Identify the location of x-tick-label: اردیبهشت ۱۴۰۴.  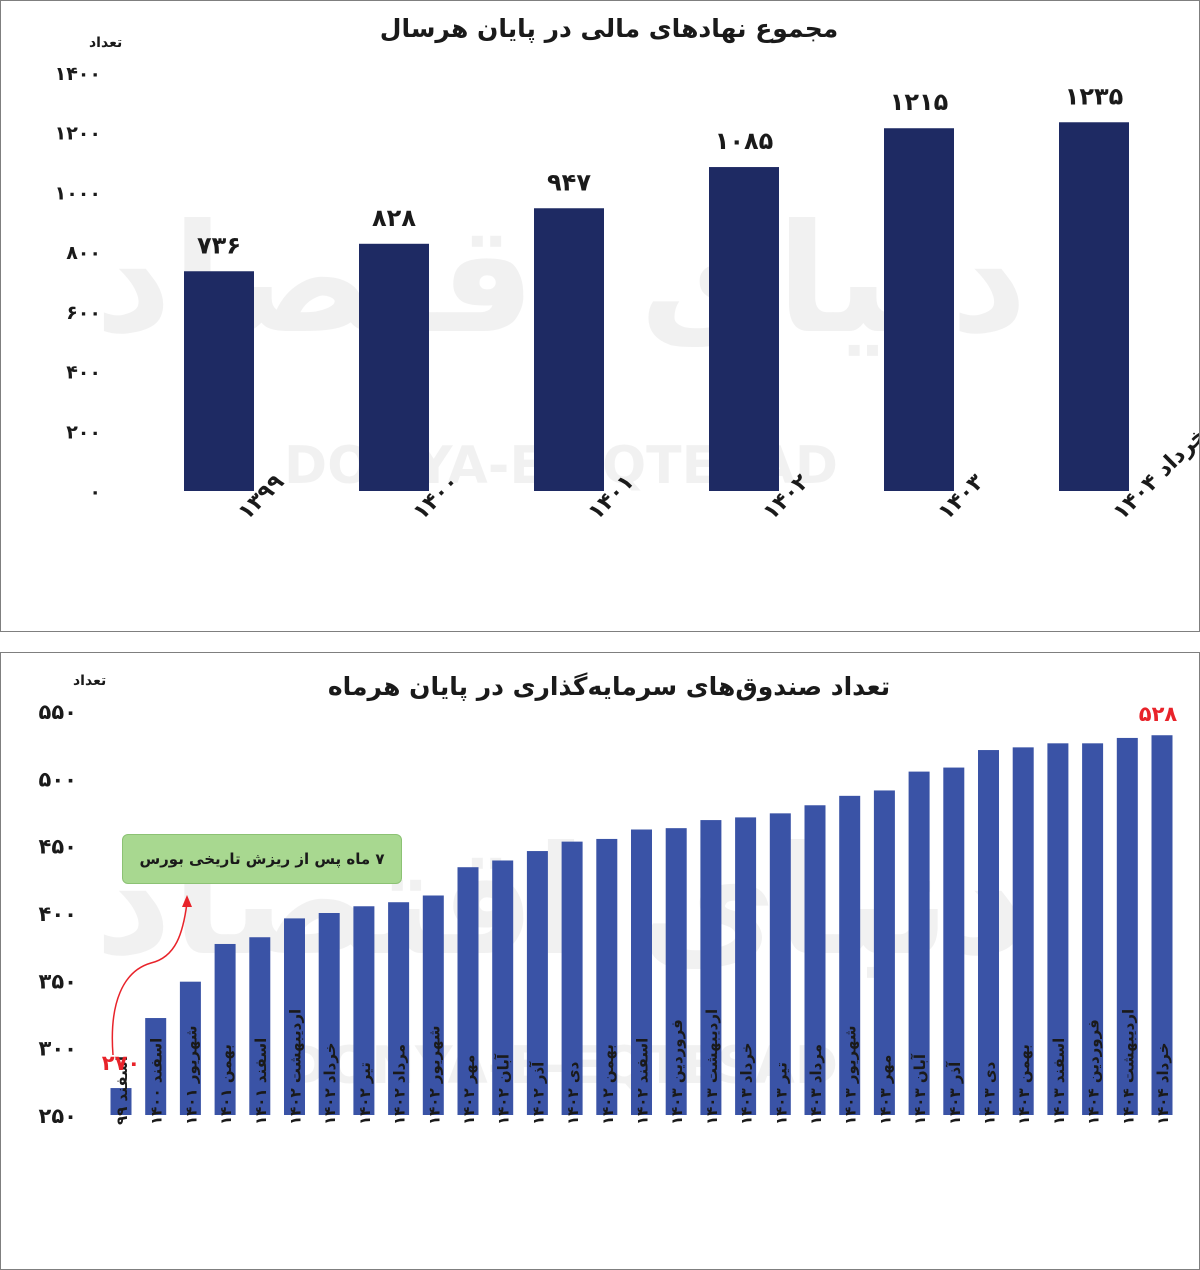
(1128, 1067).